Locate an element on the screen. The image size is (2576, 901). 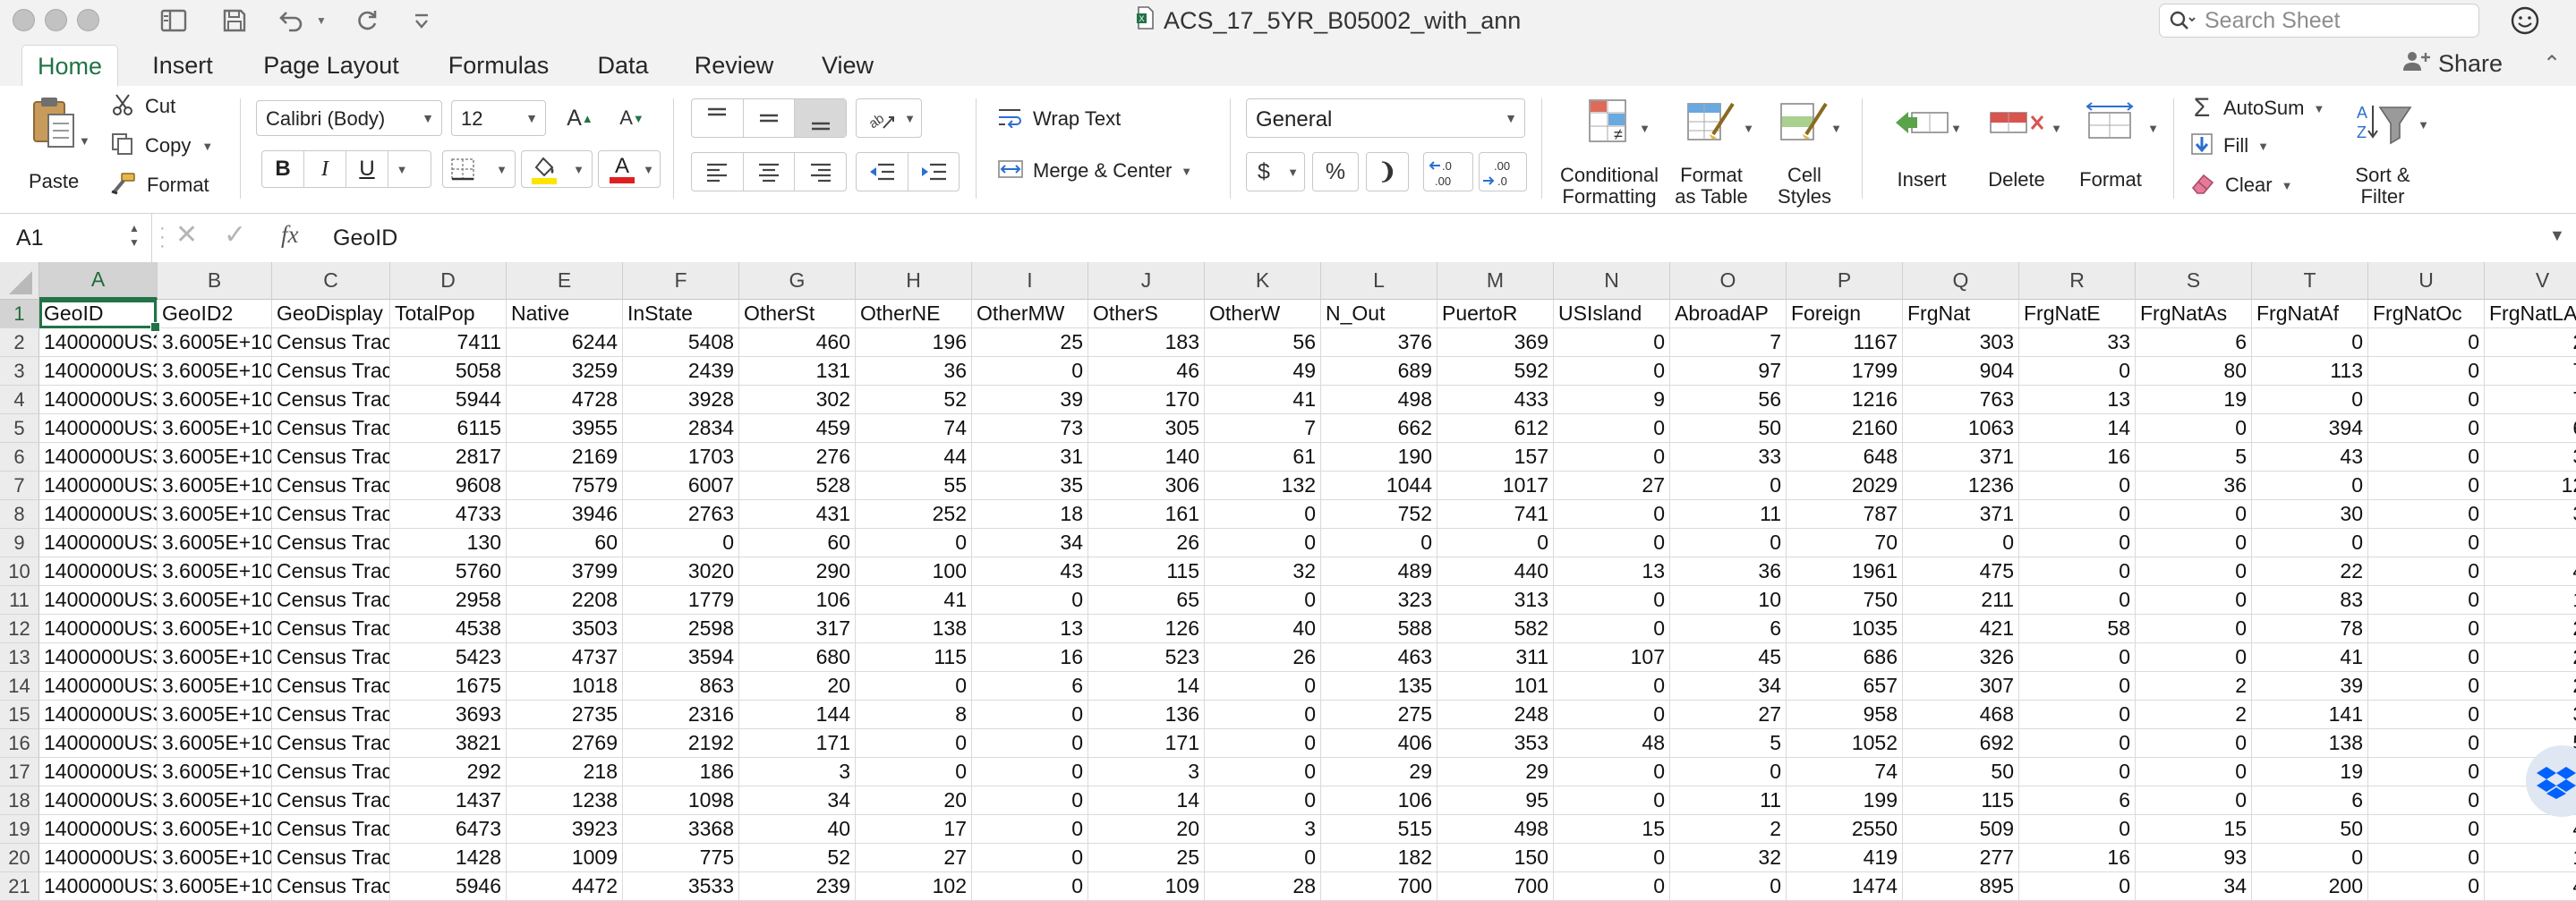
data-cell: 3594 is located at coordinates (681, 657).